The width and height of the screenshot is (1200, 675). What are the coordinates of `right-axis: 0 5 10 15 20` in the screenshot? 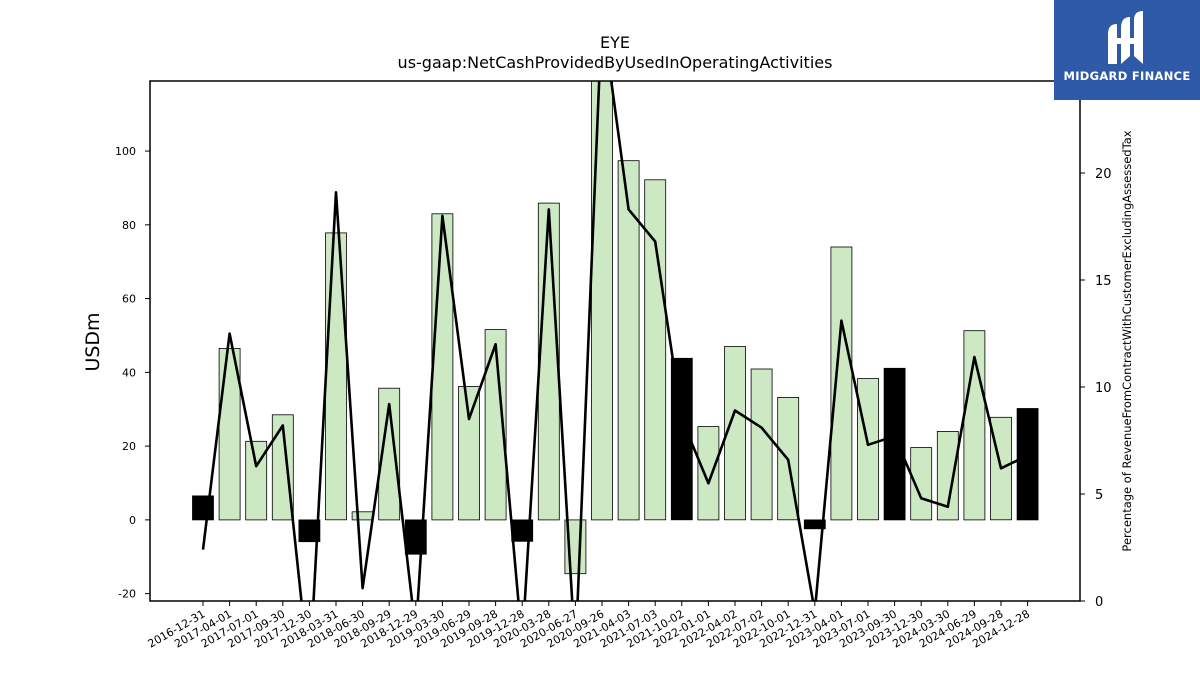 It's located at (1096, 388).